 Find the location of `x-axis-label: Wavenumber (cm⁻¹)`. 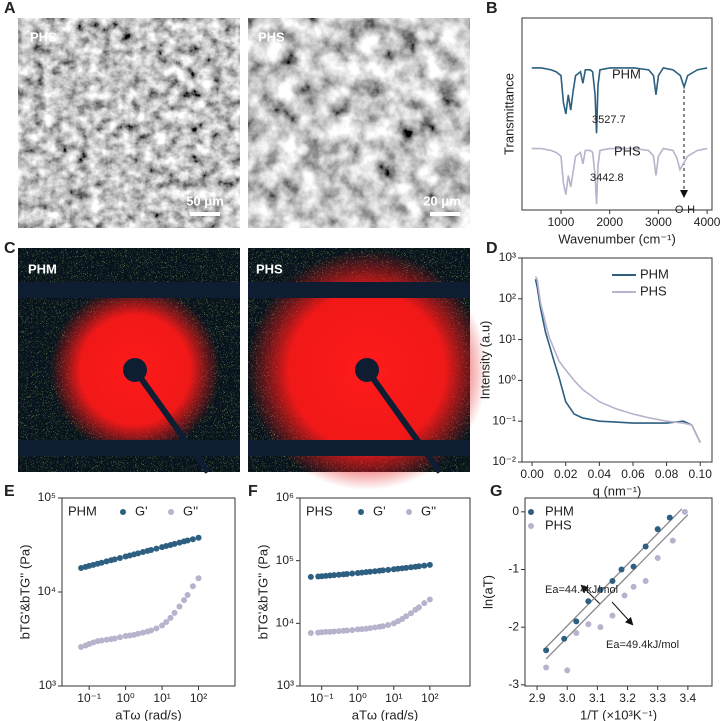

x-axis-label: Wavenumber (cm⁻¹) is located at coordinates (617, 238).